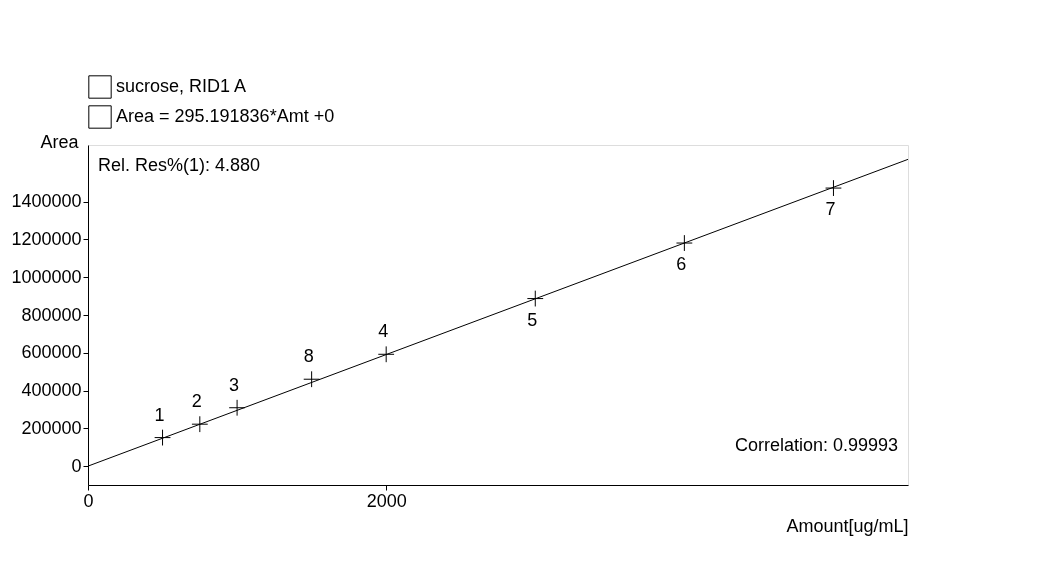  I want to click on y-tick-label: 1400000, so click(46, 201).